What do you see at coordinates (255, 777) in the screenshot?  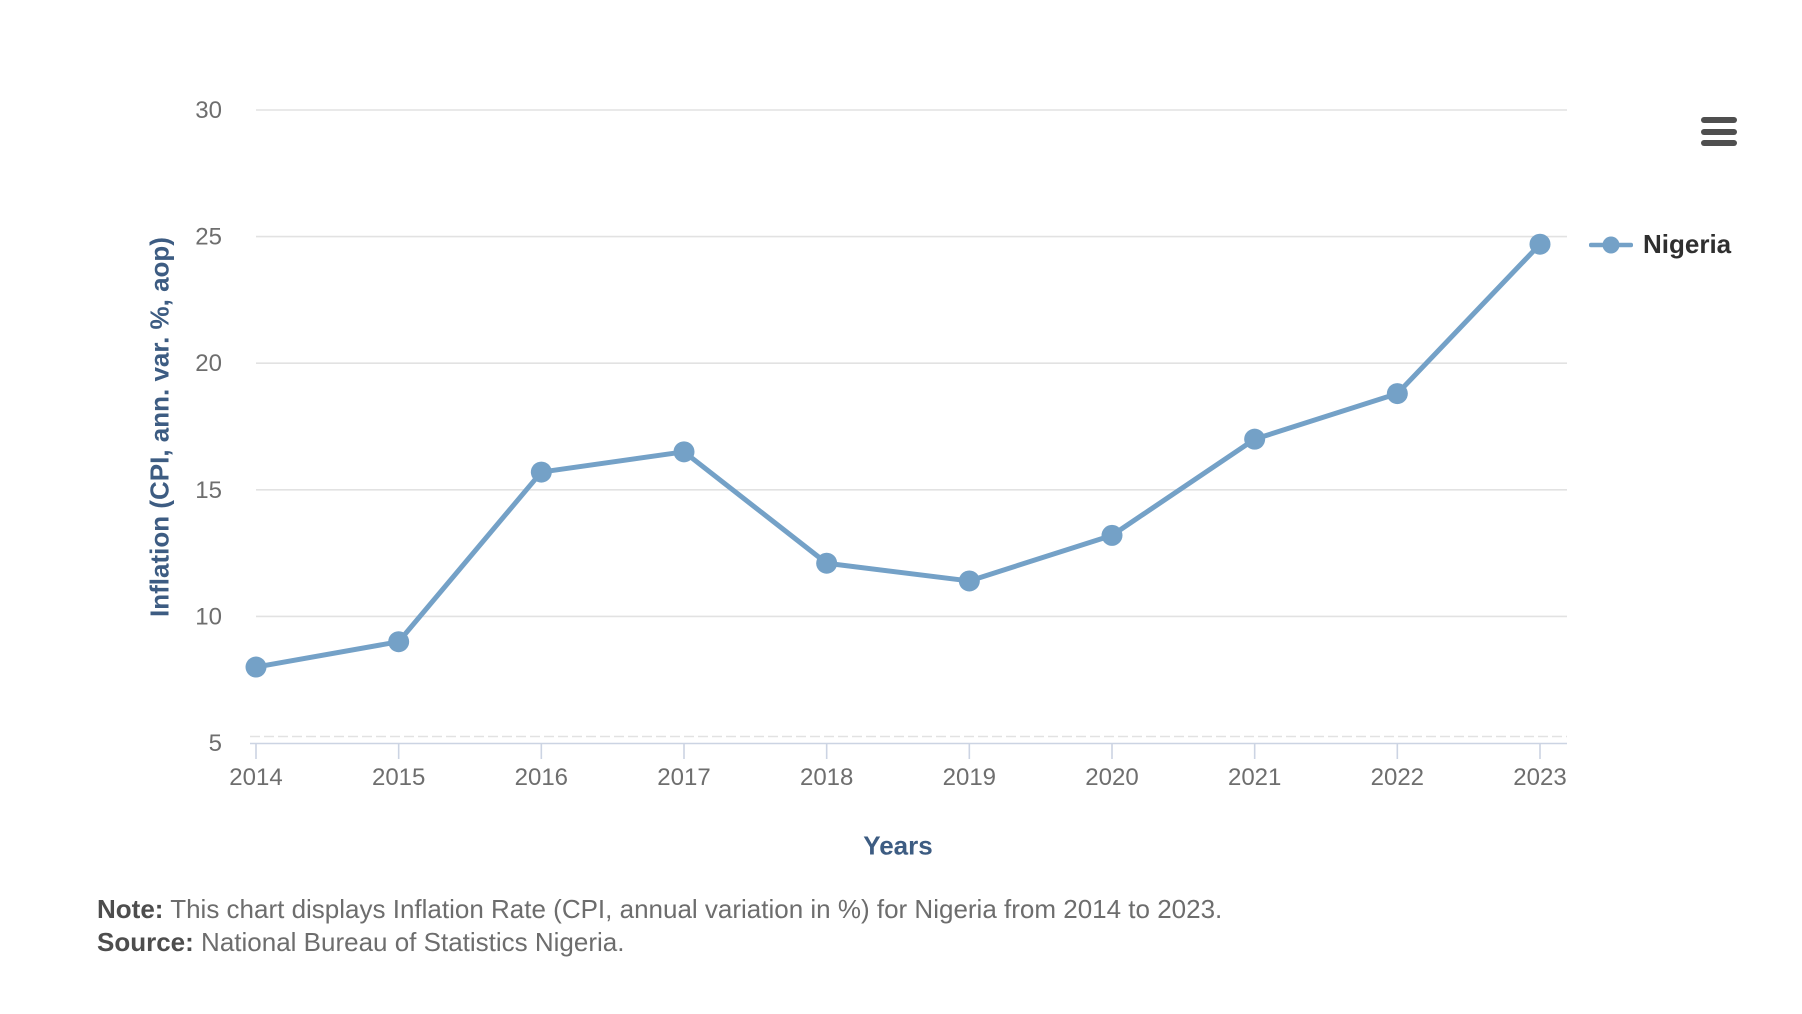 I see `x-tick-label: 2014` at bounding box center [255, 777].